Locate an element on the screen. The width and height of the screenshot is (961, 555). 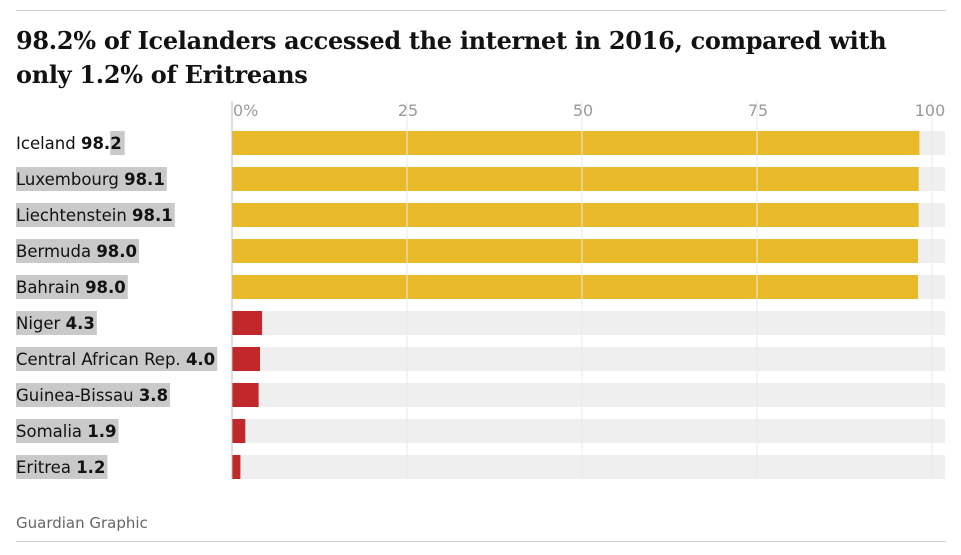
row-label: Iceland 98.2 is located at coordinates (69, 143).